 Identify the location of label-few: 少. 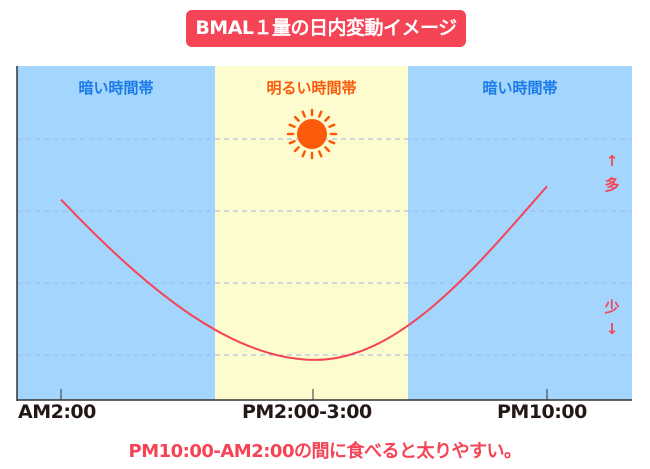
(612, 307).